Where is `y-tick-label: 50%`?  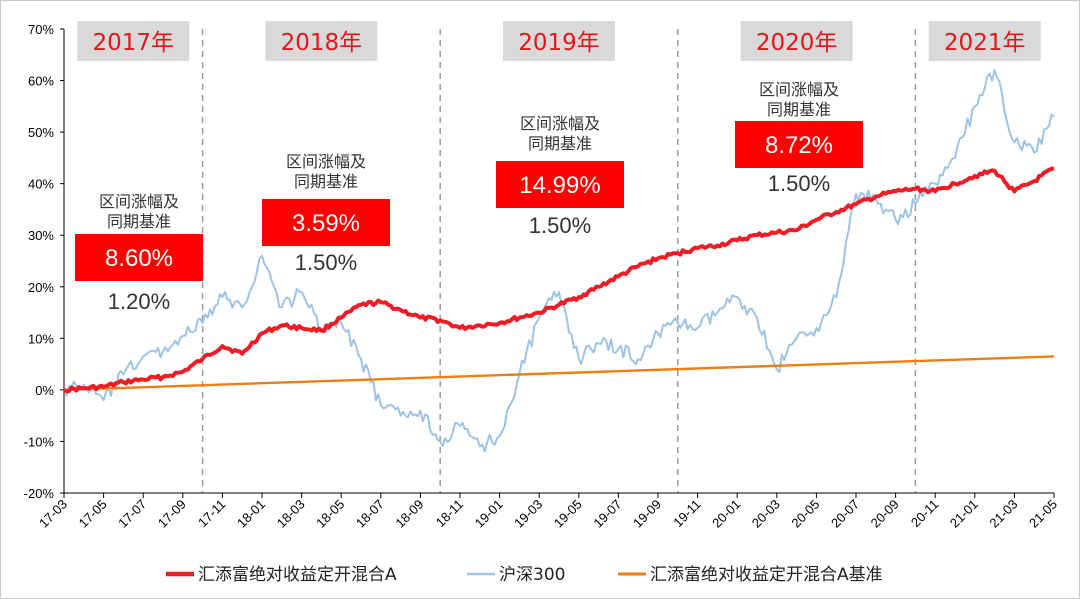
y-tick-label: 50% is located at coordinates (41, 132).